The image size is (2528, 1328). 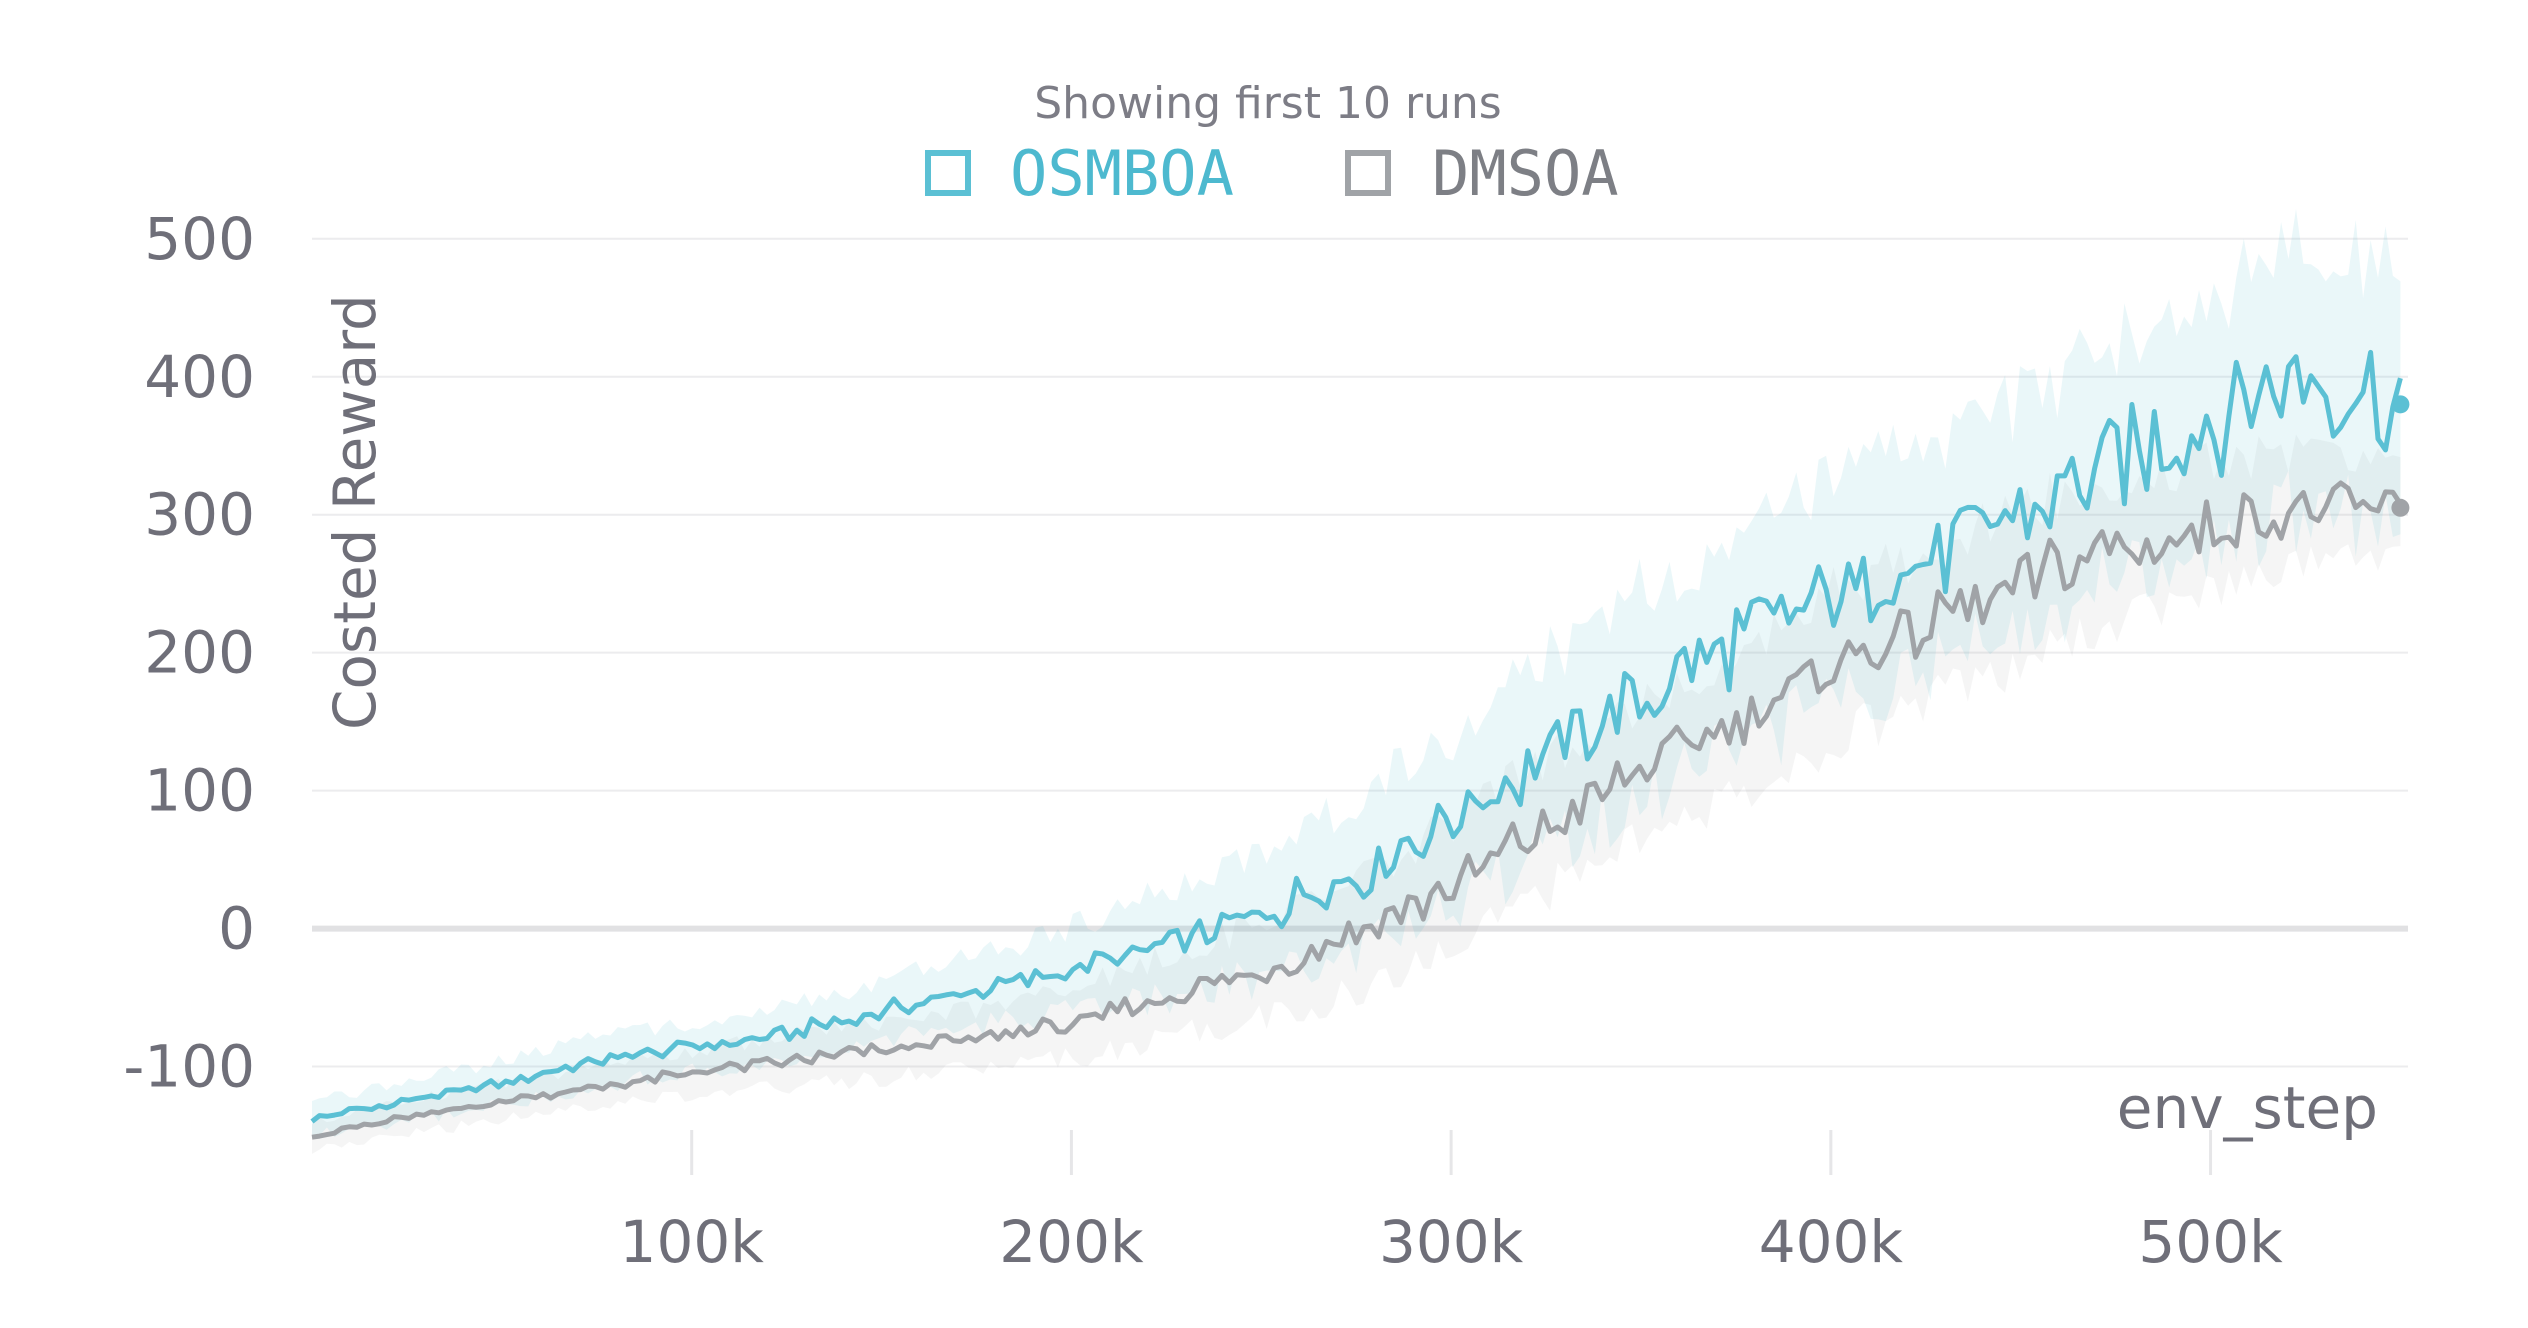 What do you see at coordinates (1368, 173) in the screenshot?
I see `legend-swatch-dmsoa` at bounding box center [1368, 173].